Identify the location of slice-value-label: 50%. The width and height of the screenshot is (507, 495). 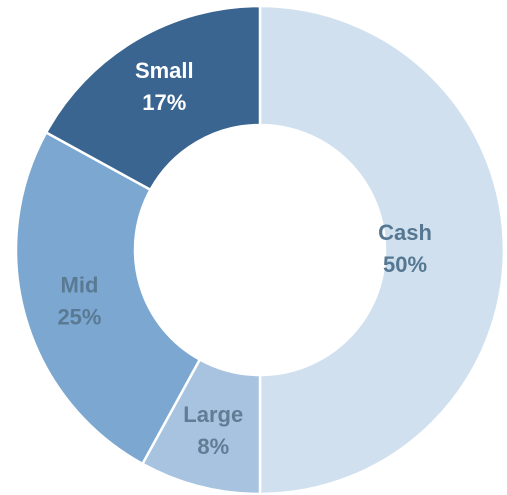
(405, 264).